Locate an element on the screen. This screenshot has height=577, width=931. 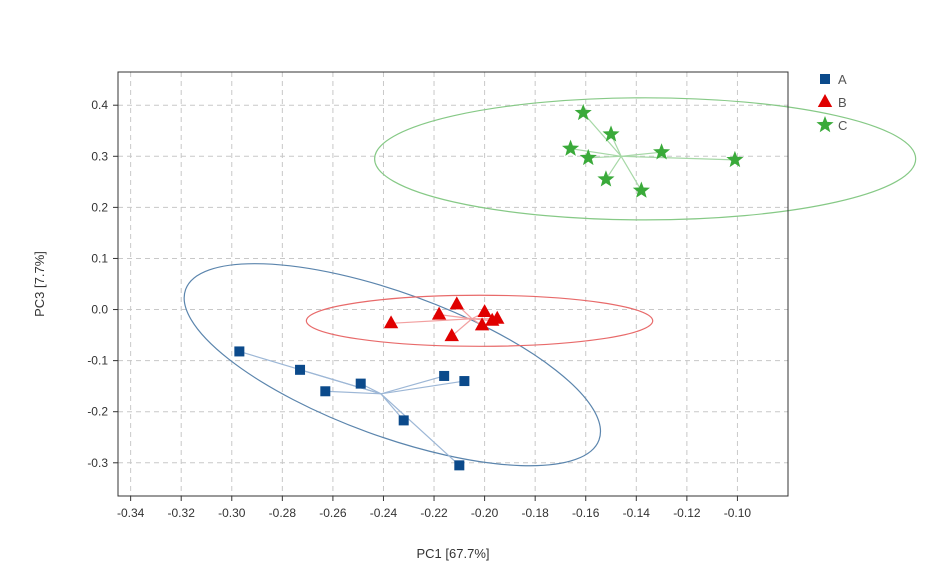
legend: ABC is located at coordinates (831, 102).